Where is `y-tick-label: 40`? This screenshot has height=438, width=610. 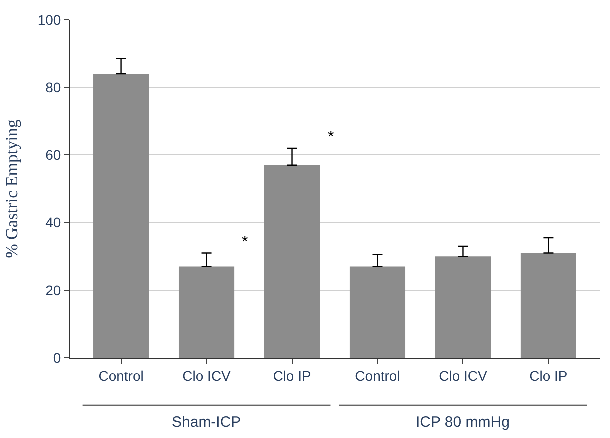
y-tick-label: 40 is located at coordinates (54, 222).